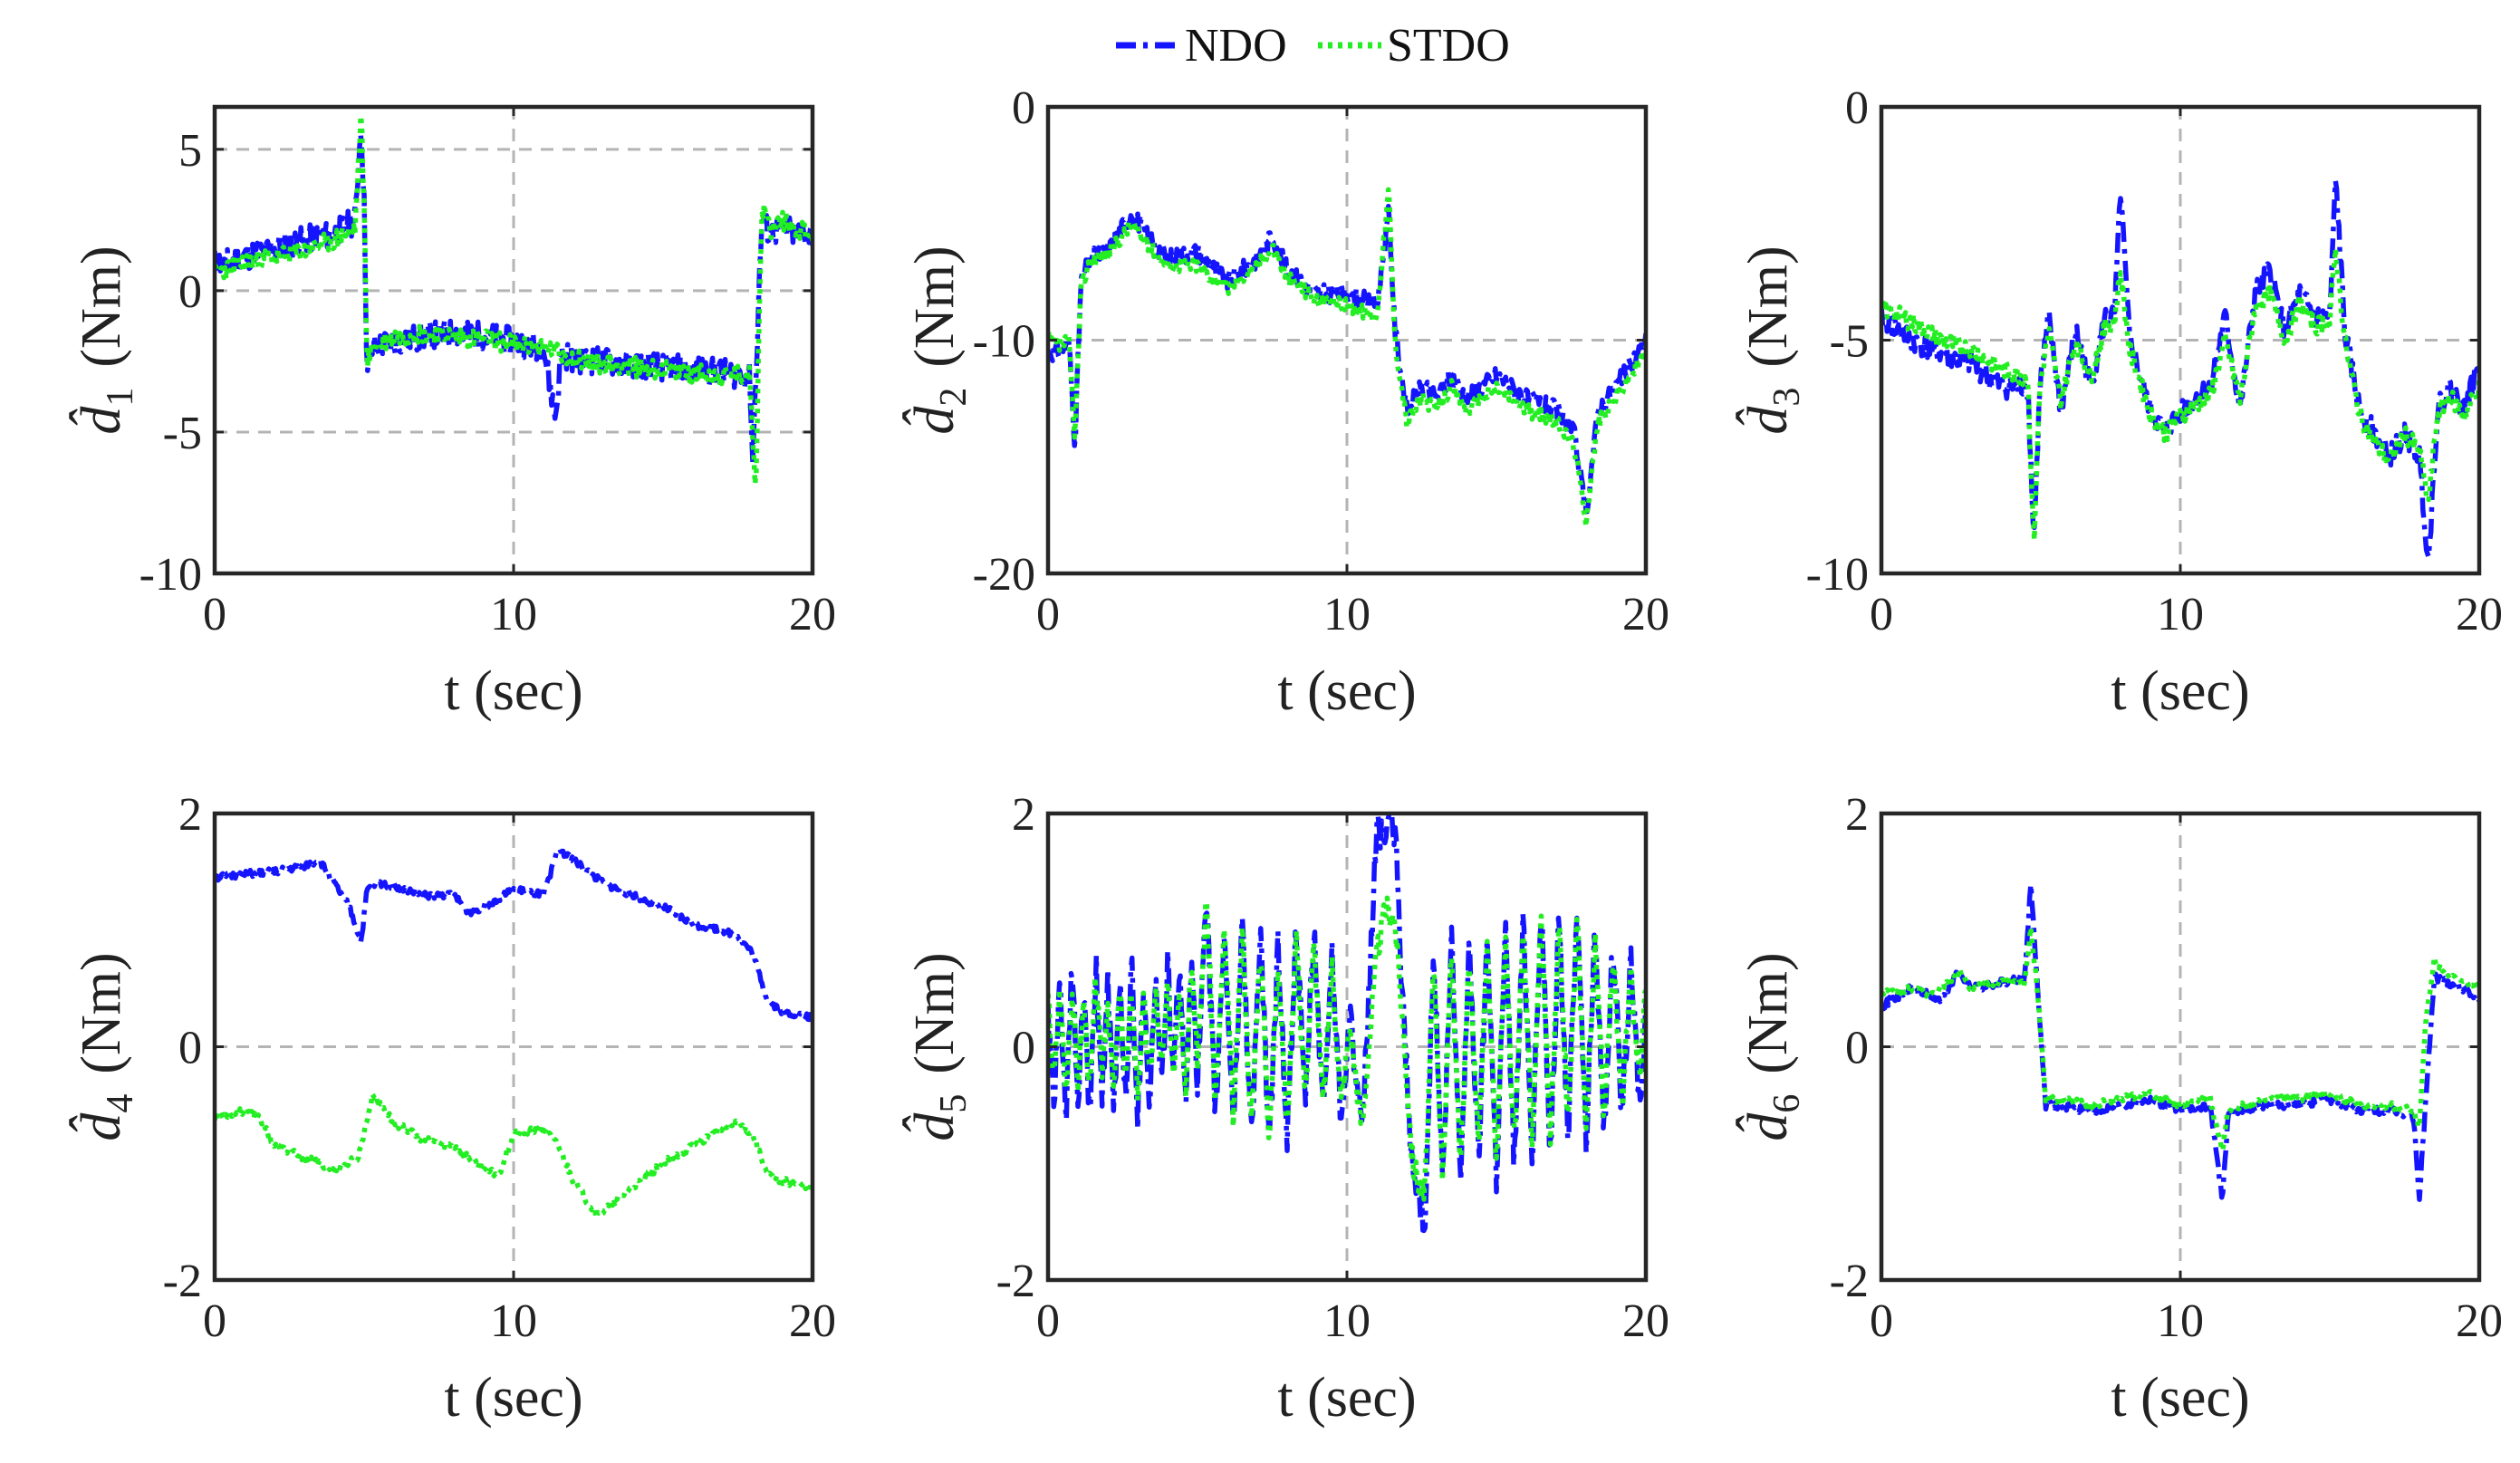 Image resolution: width=2520 pixels, height=1463 pixels. I want to click on y-axis-label-subscript: 4, so click(121, 1103).